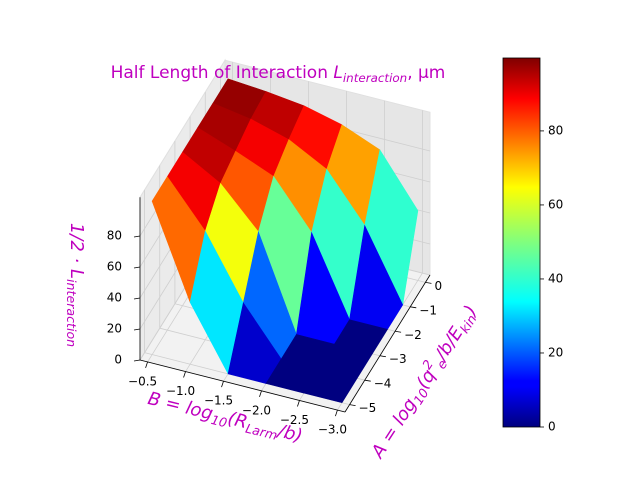 The height and width of the screenshot is (480, 640). Describe the element at coordinates (76, 251) in the screenshot. I see `label-part: 1/2 · L` at that location.